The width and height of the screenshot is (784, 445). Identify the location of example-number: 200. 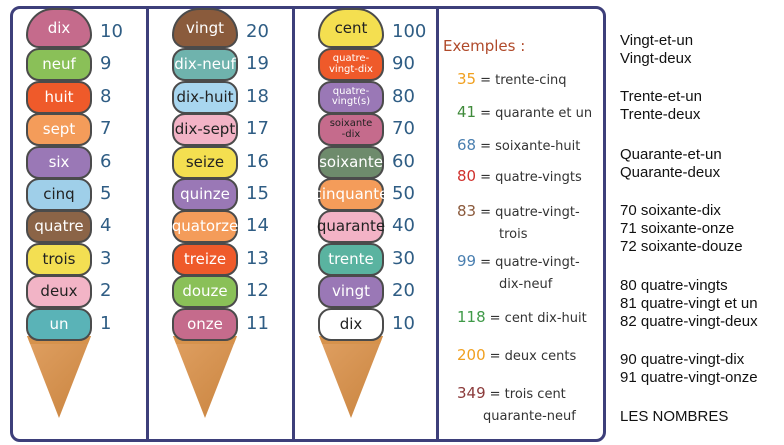
(471, 355).